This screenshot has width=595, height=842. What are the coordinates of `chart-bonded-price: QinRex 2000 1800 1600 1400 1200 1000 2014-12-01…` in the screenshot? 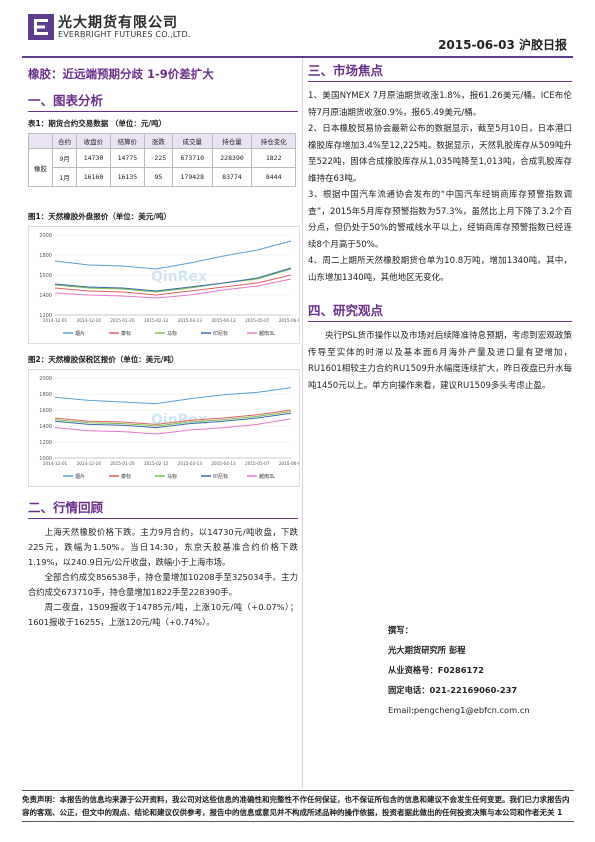 It's located at (164, 428).